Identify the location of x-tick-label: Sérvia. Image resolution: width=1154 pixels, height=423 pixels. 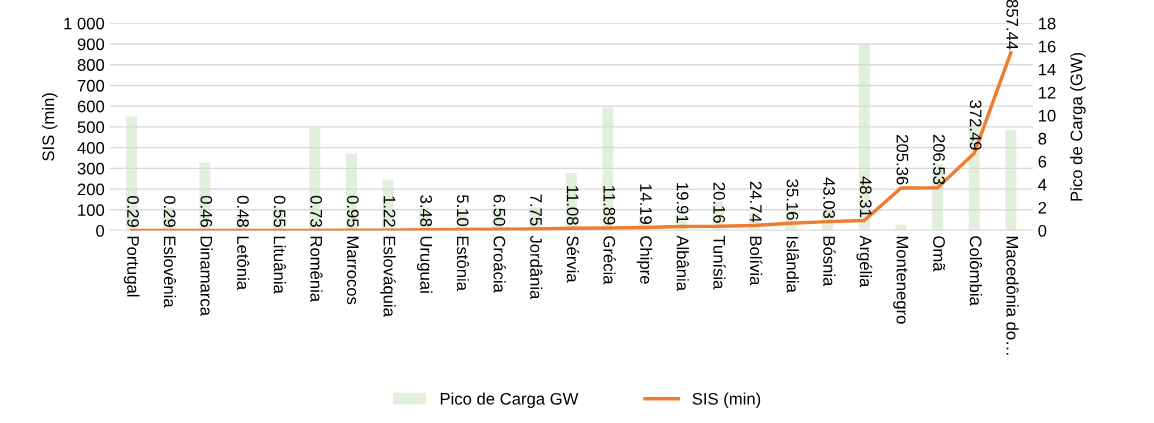
(573, 259).